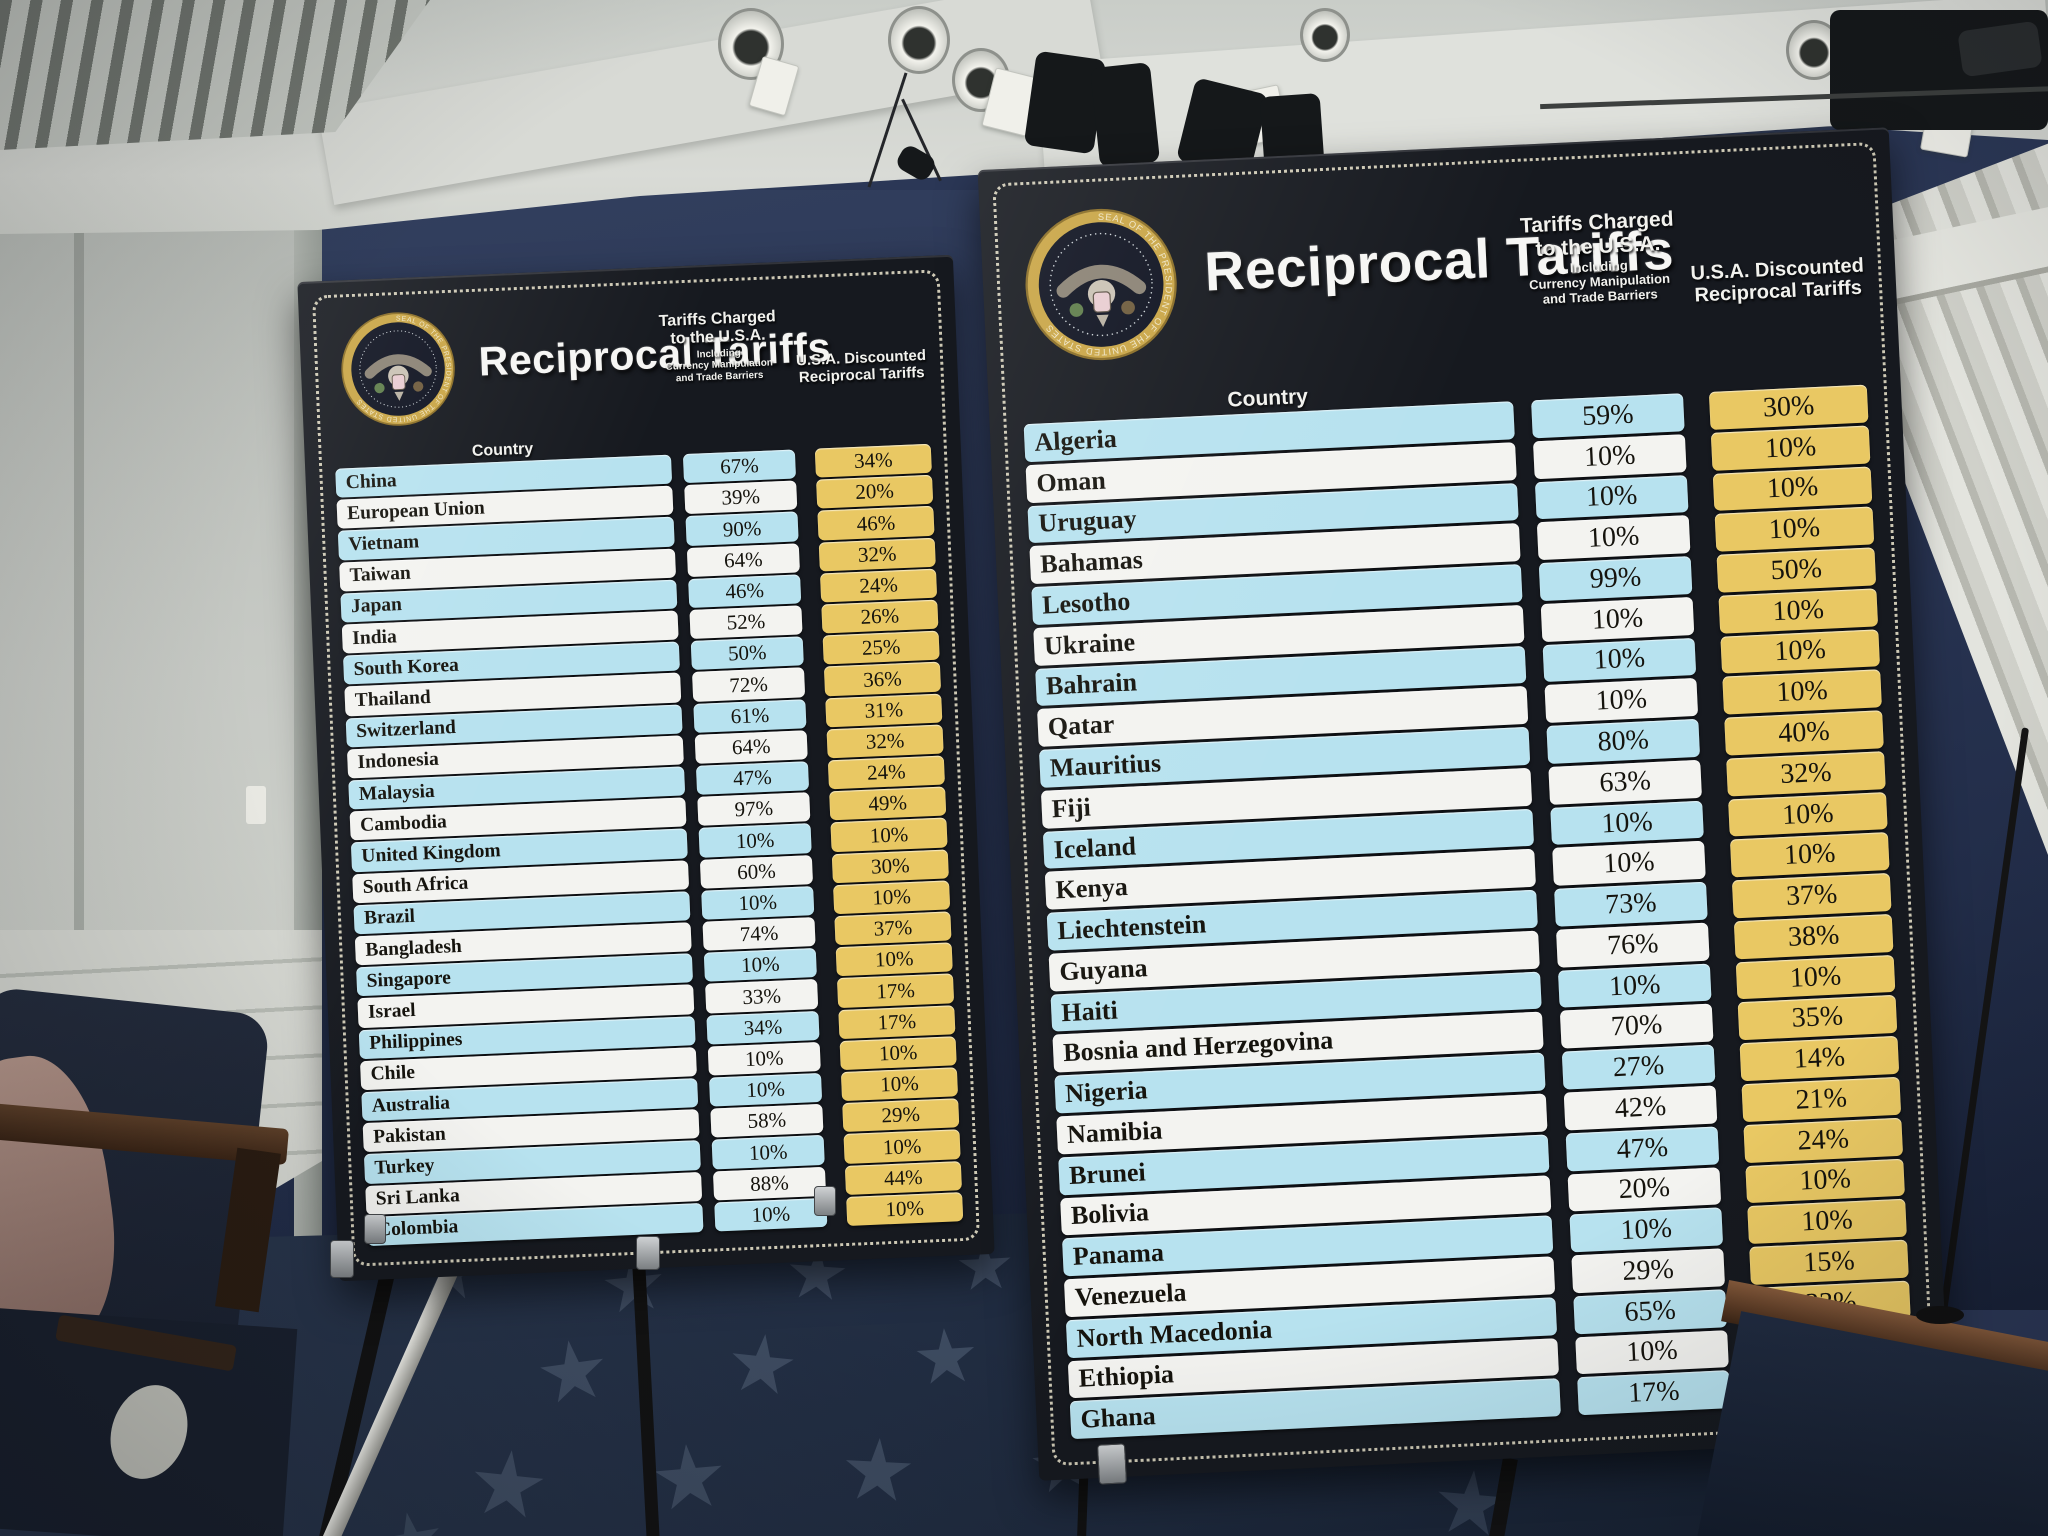 This screenshot has width=2048, height=1536. I want to click on charged-tariff-cell: 33%, so click(762, 996).